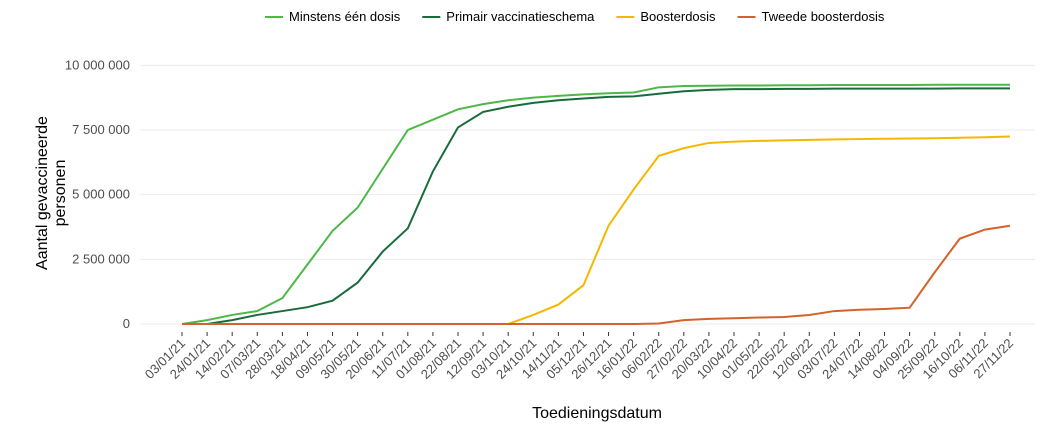 This screenshot has width=1046, height=427. Describe the element at coordinates (126, 323) in the screenshot. I see `y-tick-label: 0` at that location.